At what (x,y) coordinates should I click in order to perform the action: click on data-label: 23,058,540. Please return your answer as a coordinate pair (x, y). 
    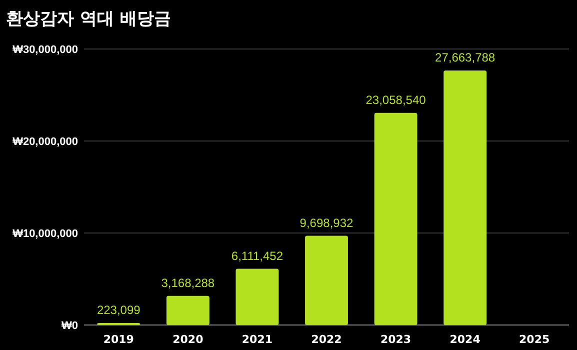
    Looking at the image, I should click on (396, 99).